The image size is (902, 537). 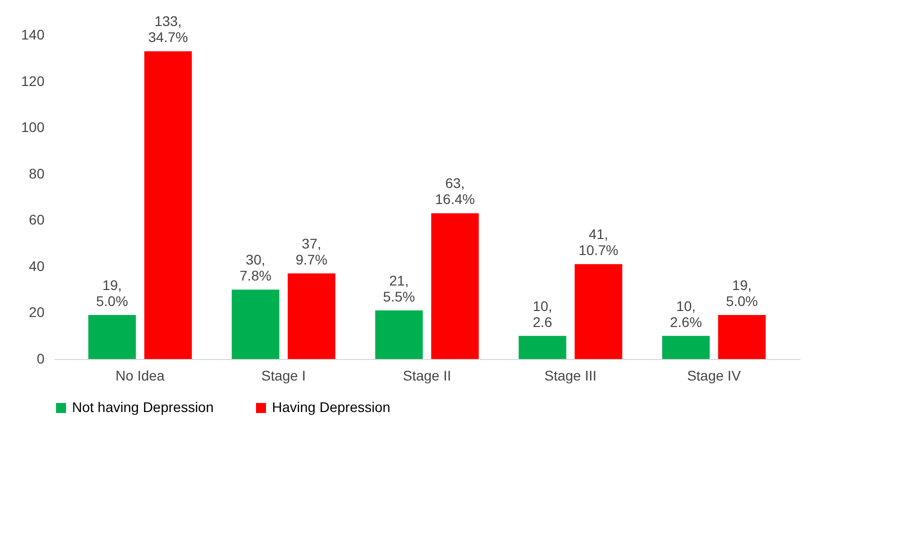 What do you see at coordinates (143, 407) in the screenshot?
I see `legend-label: Not having Depression` at bounding box center [143, 407].